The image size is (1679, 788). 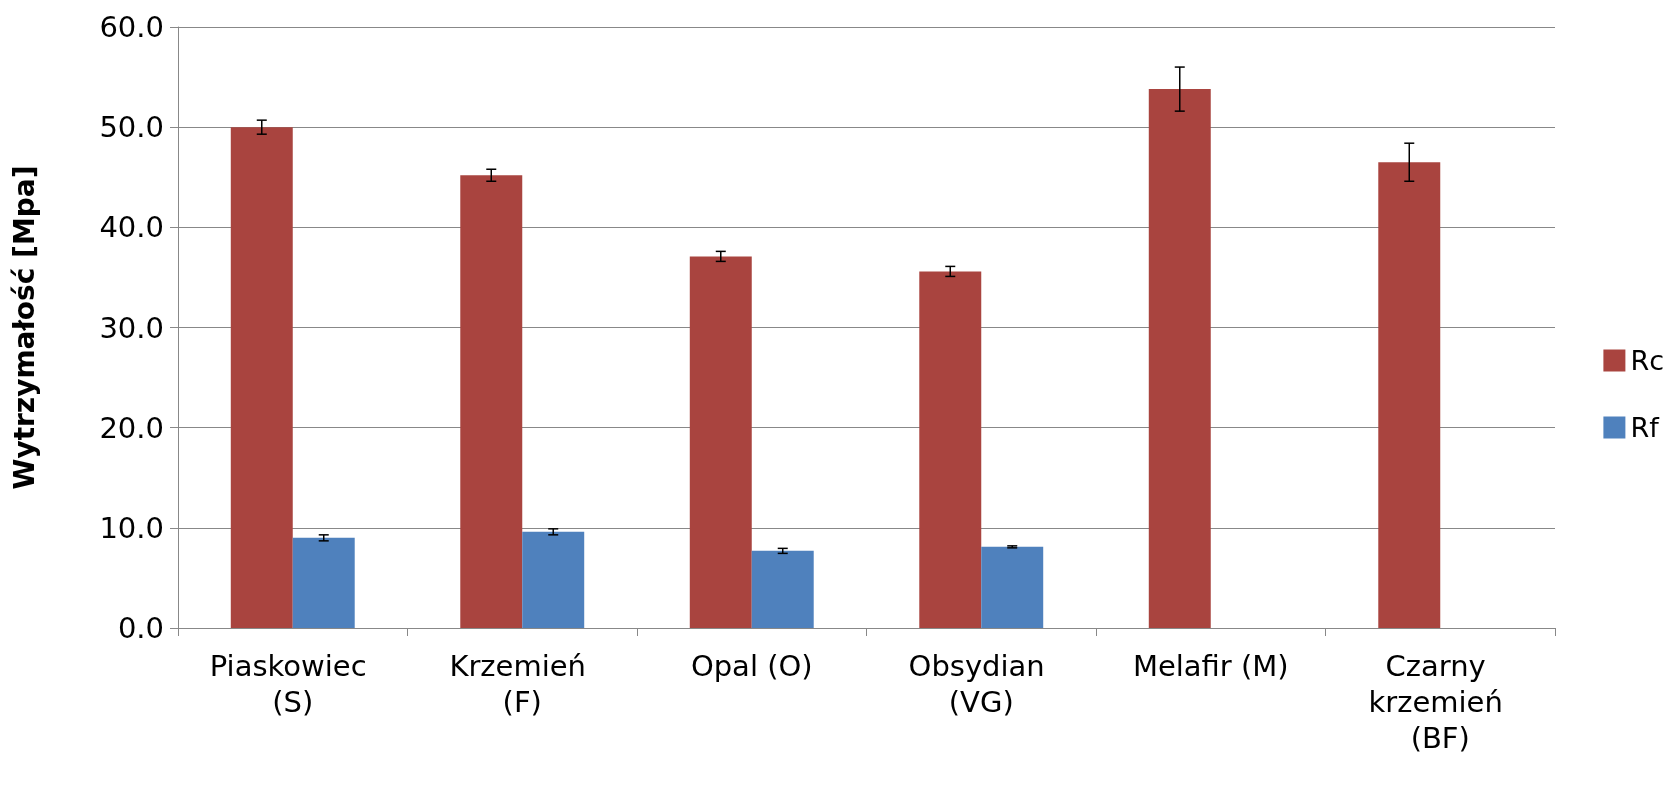 I want to click on y-tick-label: 0.0, so click(x=140, y=628).